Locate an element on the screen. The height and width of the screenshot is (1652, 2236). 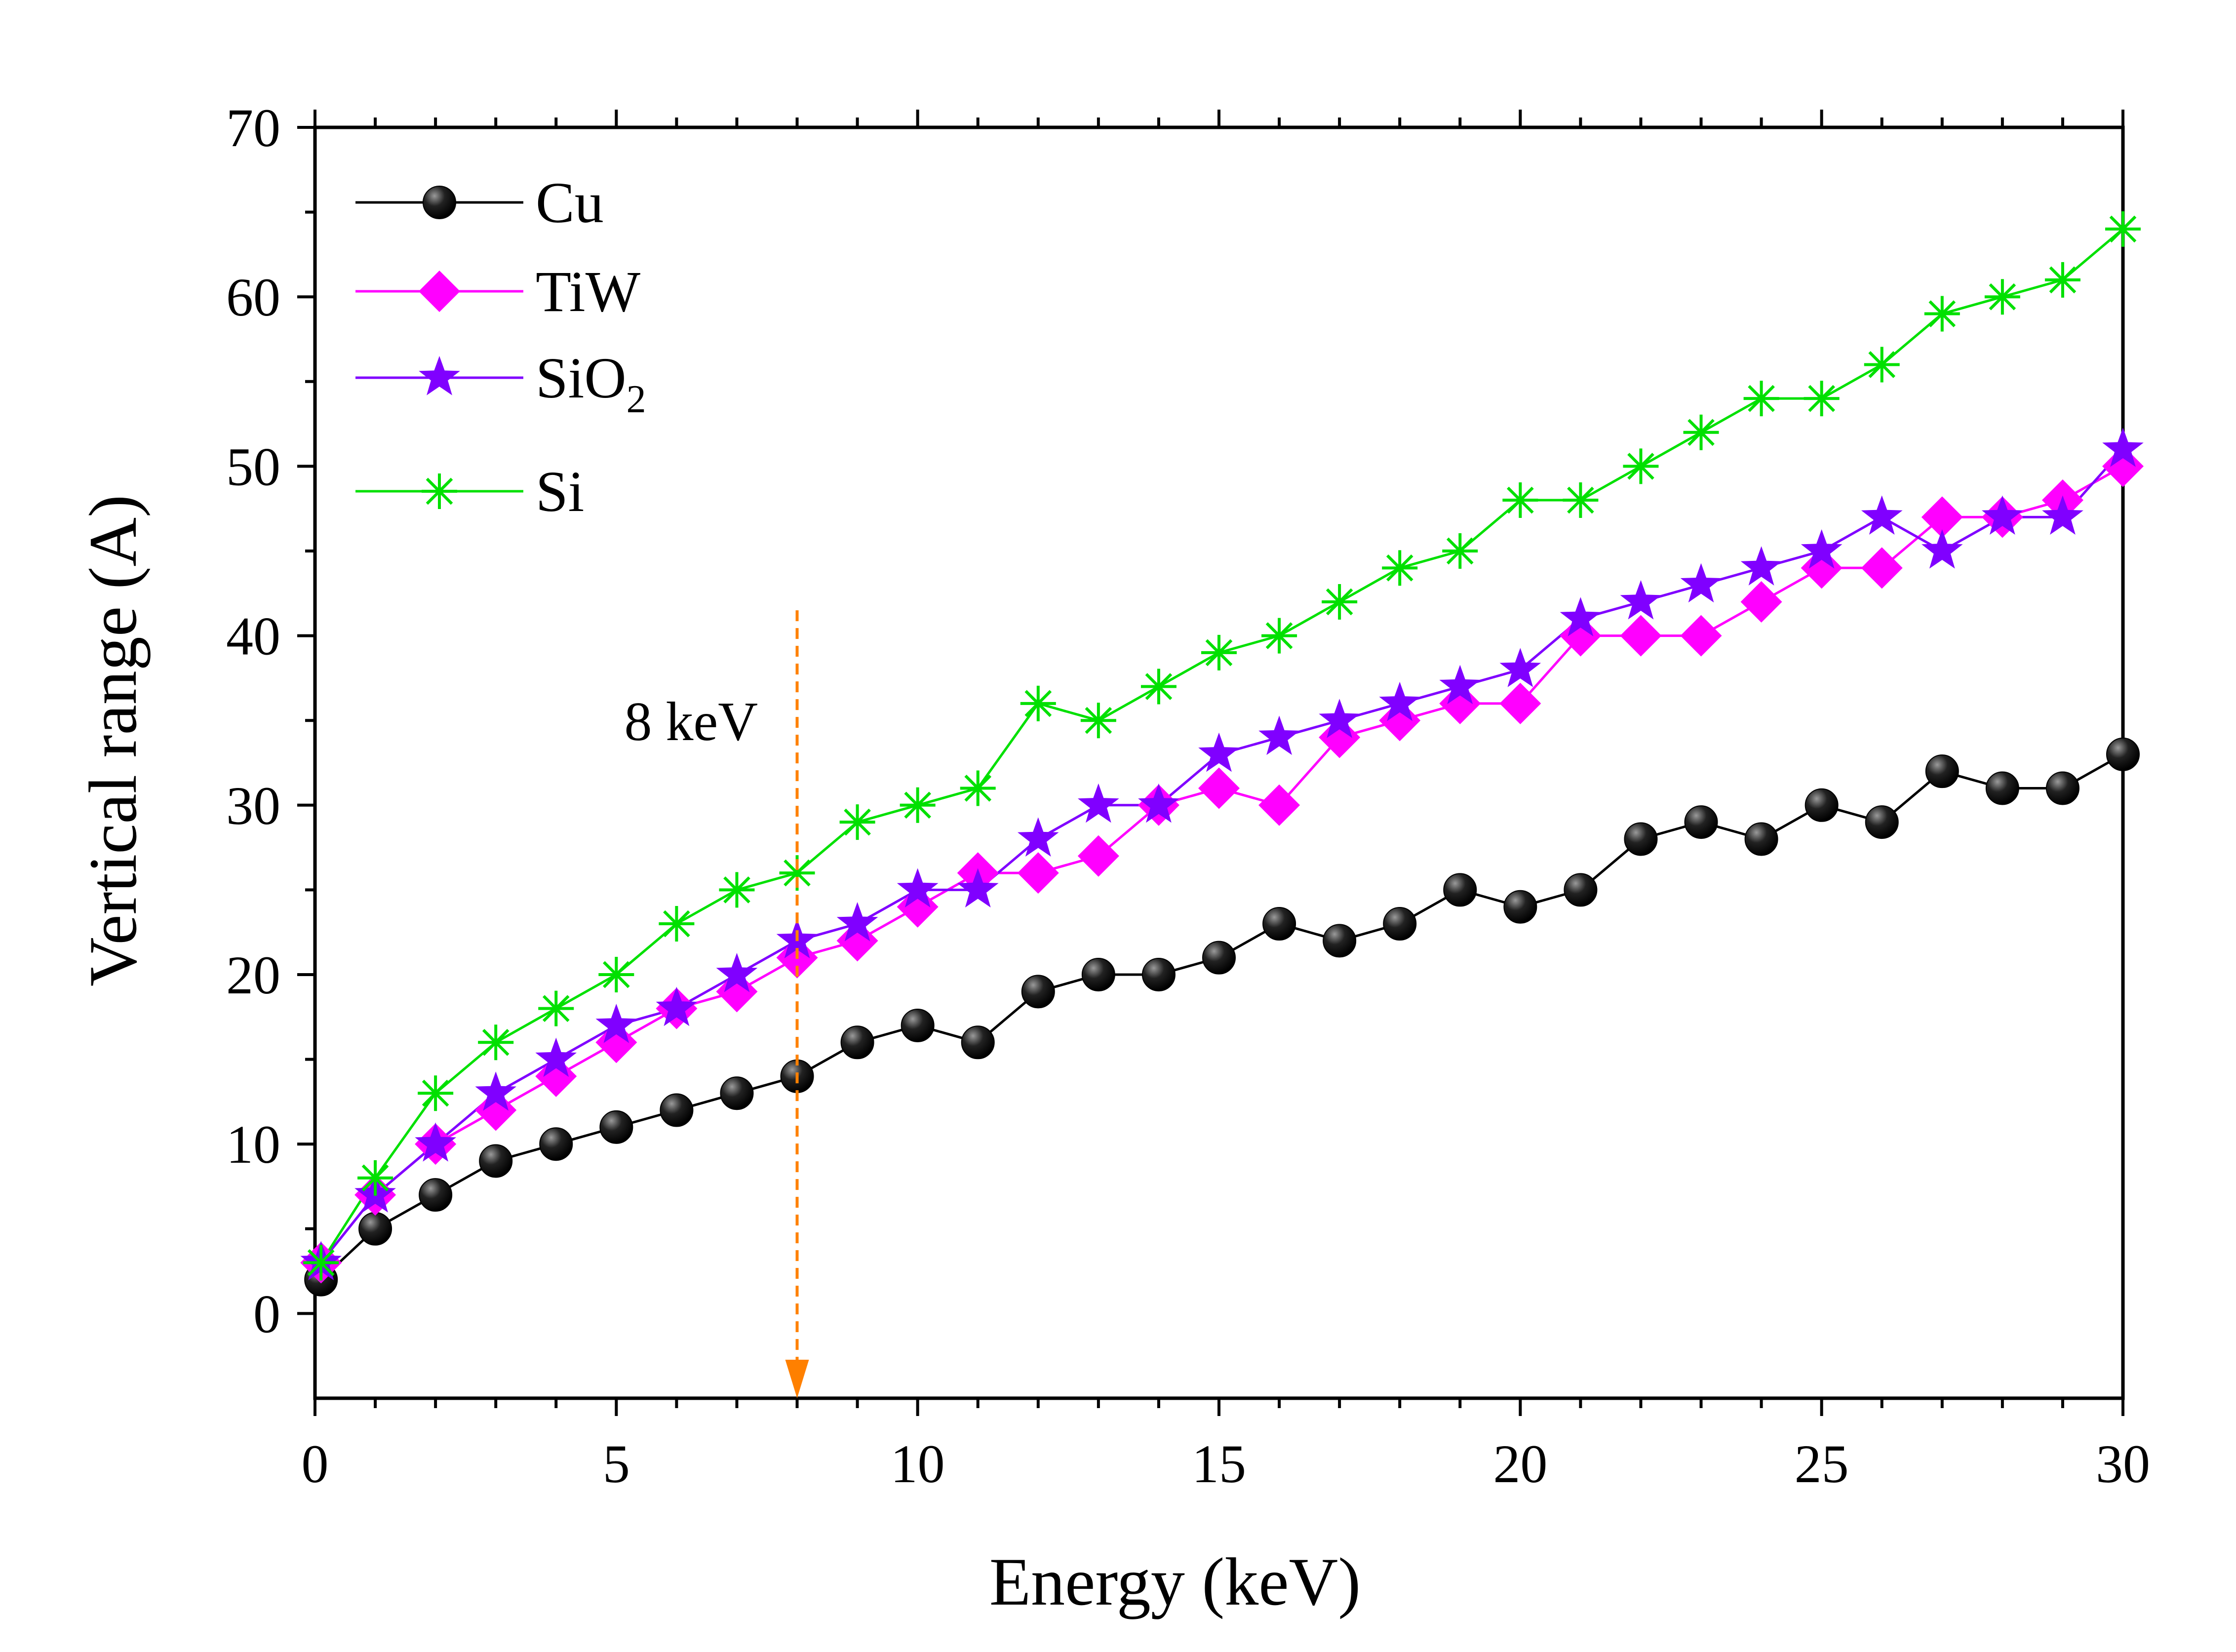
legend-item-si: Si is located at coordinates (469, 491).